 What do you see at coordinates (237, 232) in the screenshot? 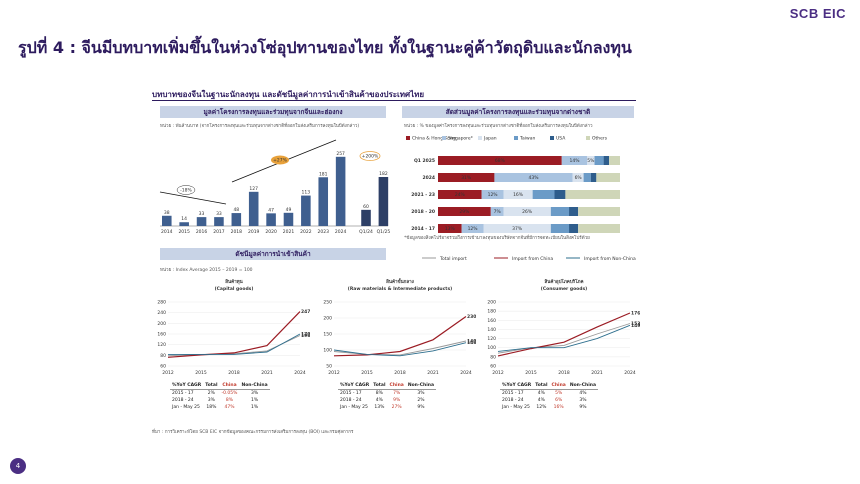
I see `tick-2018: 2018` at bounding box center [237, 232].